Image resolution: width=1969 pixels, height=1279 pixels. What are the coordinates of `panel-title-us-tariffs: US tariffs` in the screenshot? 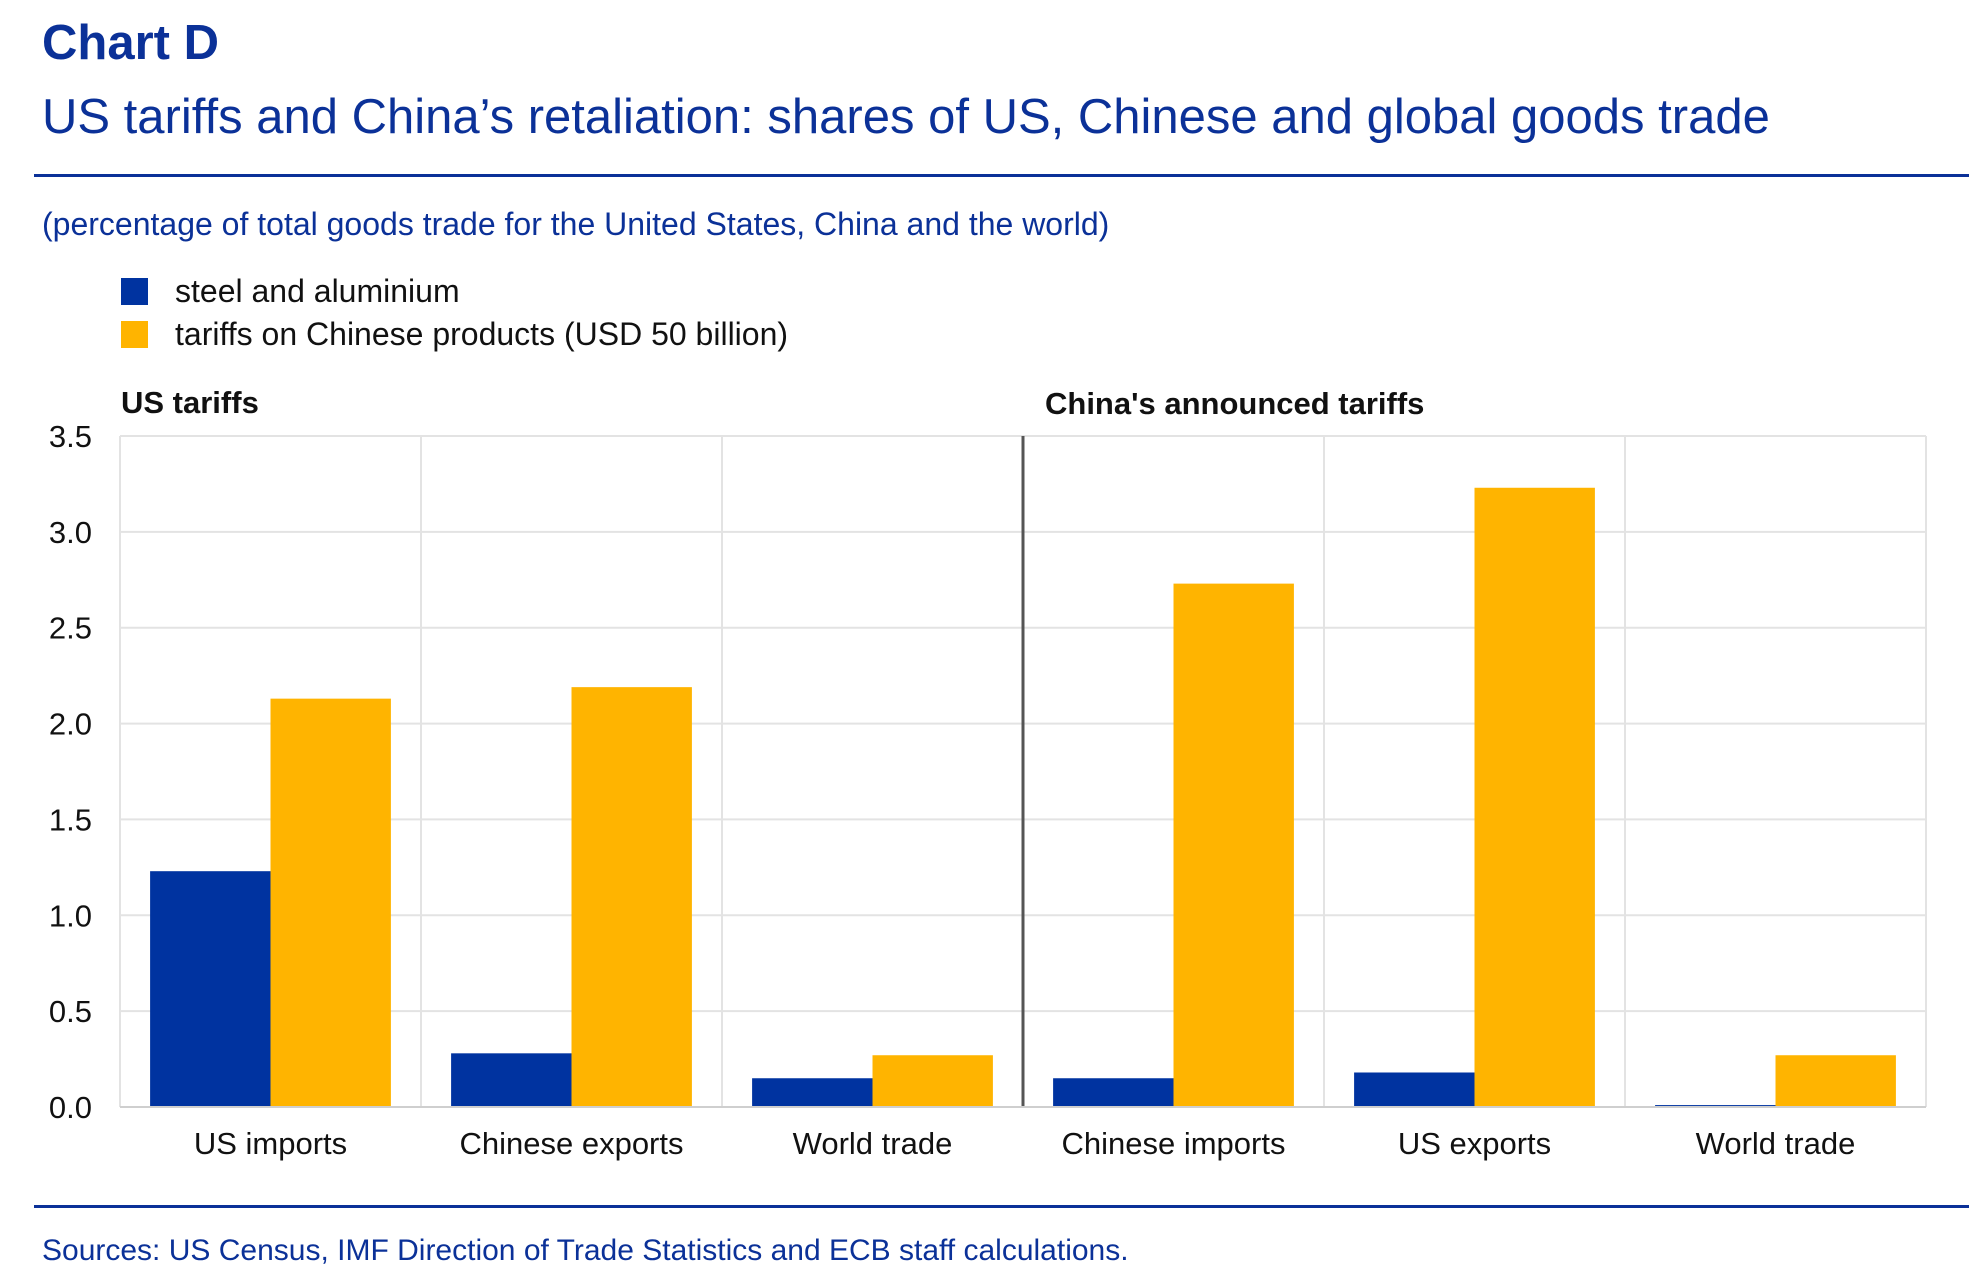 It's located at (190, 402).